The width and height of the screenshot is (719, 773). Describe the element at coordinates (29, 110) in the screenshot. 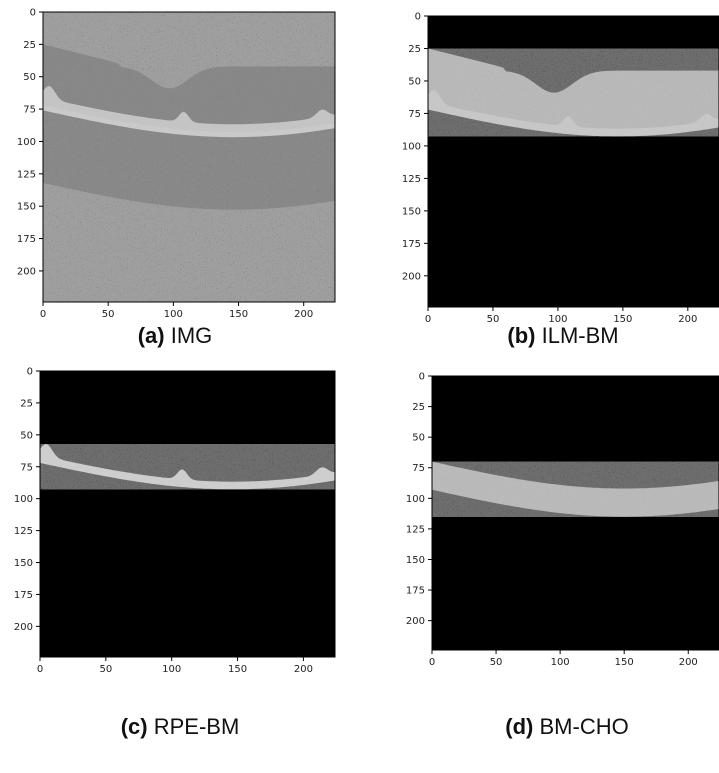

I see `y-tick-label-a: 75` at that location.